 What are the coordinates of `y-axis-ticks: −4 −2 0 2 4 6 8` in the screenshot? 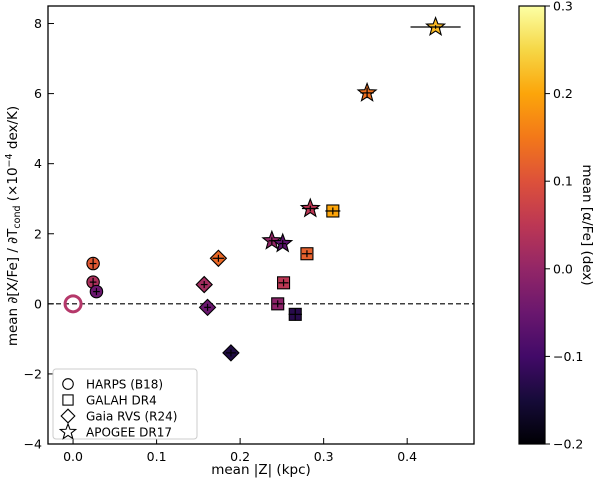 It's located at (39, 234).